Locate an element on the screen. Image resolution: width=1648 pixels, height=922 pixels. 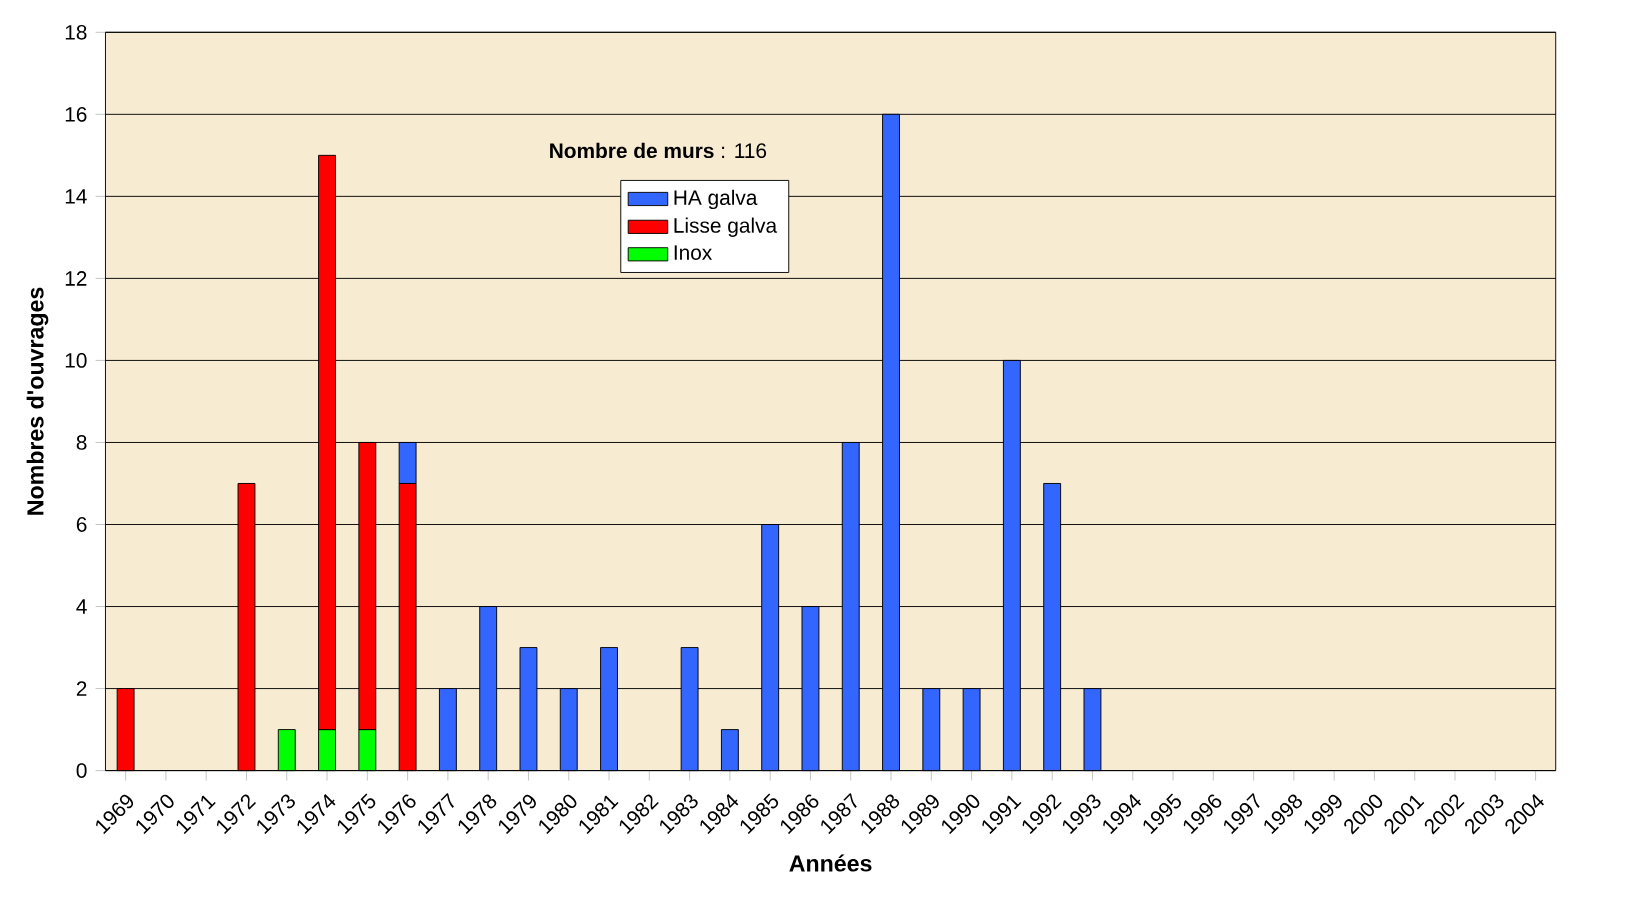
y-tick-label: 18 is located at coordinates (76, 32).